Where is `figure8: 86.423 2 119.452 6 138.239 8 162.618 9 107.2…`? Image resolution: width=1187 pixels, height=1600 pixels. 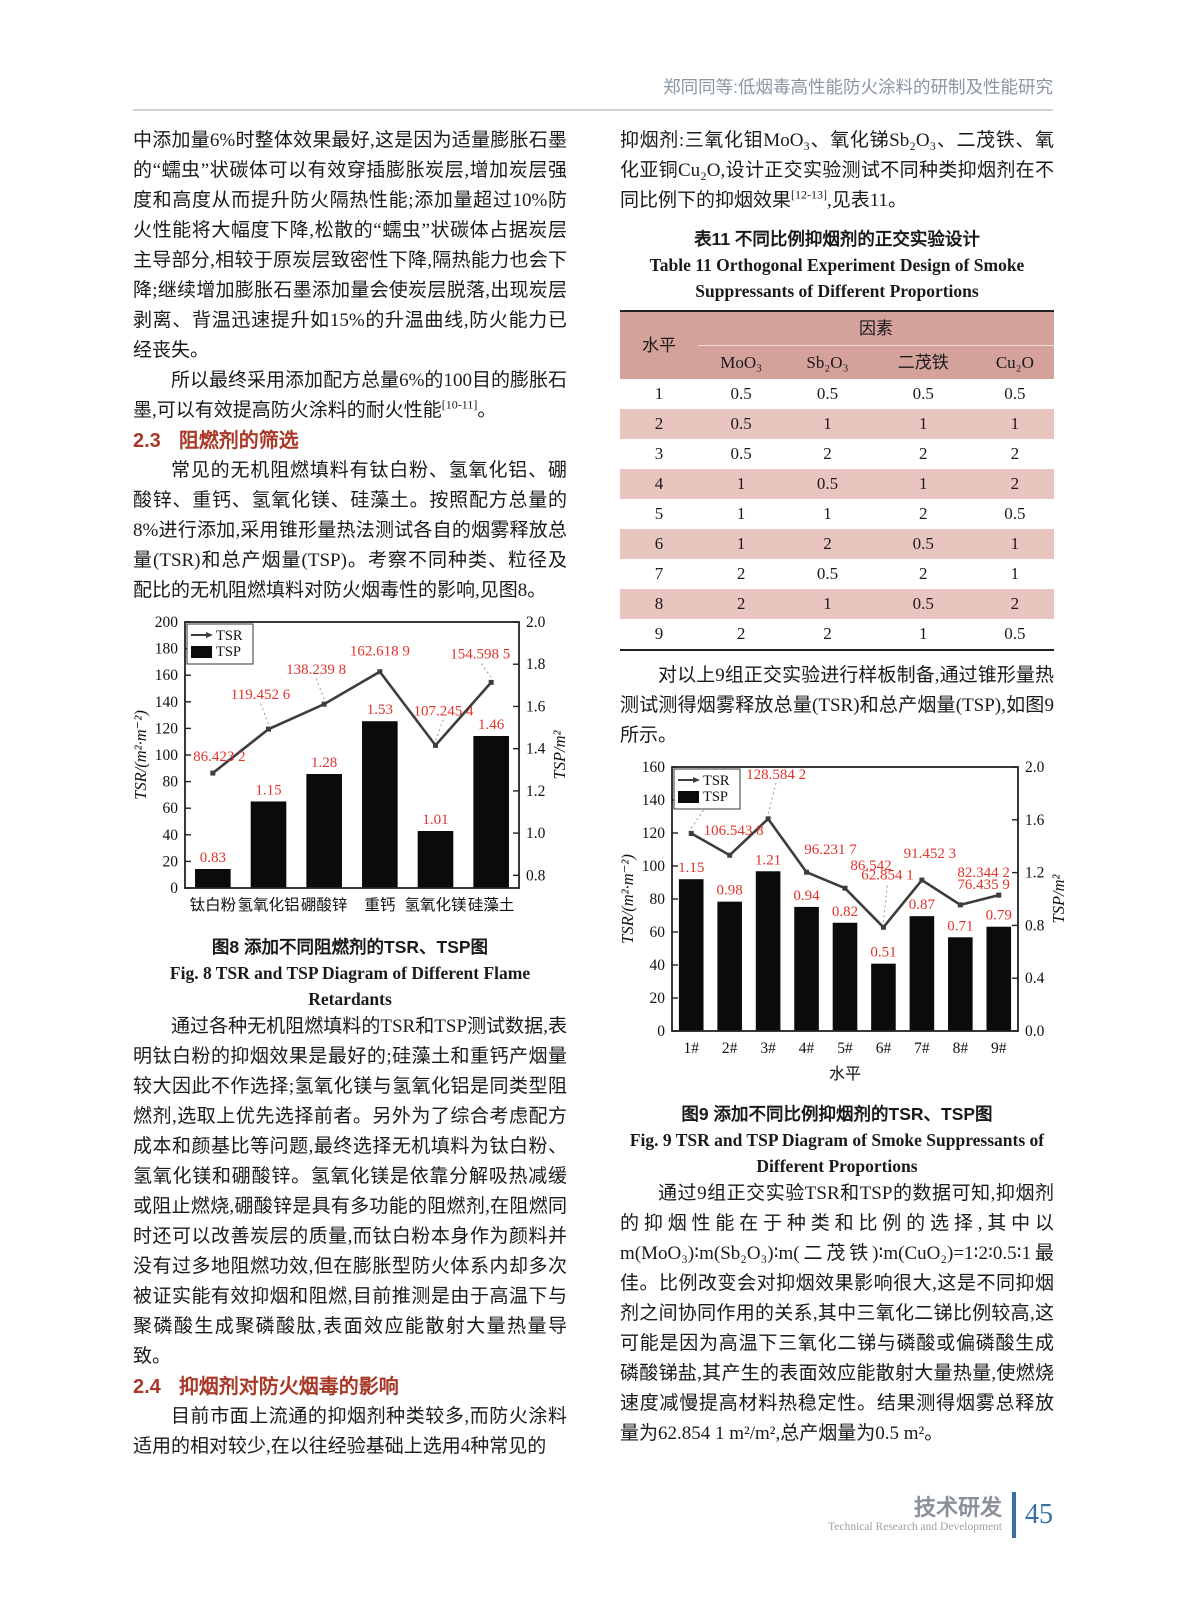 figure8: 86.423 2 119.452 6 138.239 8 162.618 9 107.2… is located at coordinates (350, 771).